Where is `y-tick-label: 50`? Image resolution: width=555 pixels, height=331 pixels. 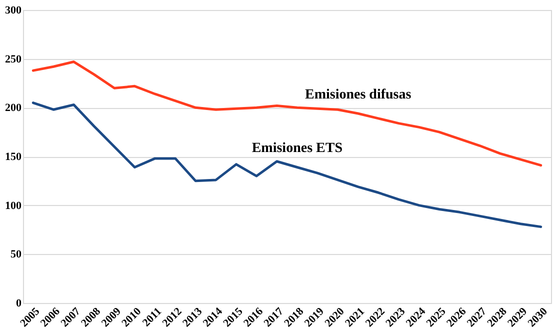 y-tick-label: 50 is located at coordinates (16, 254).